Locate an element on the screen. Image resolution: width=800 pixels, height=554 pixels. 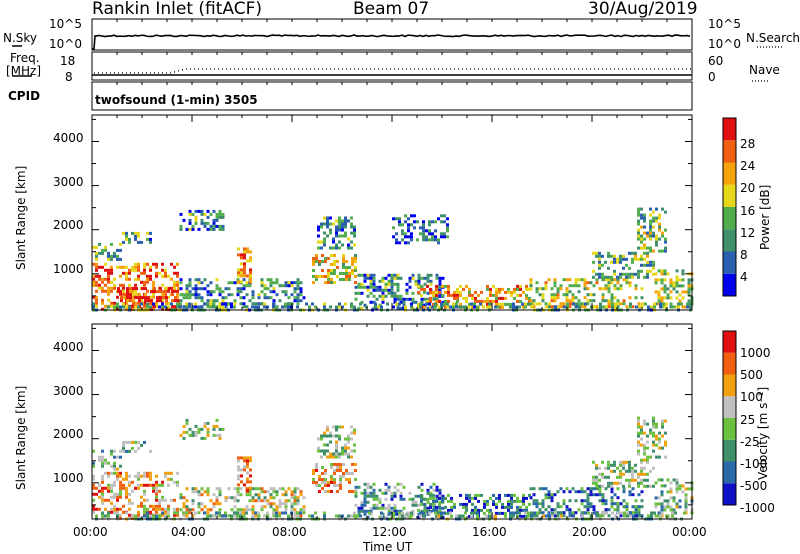
velocity-colorbar-segment is located at coordinates (729, 450).